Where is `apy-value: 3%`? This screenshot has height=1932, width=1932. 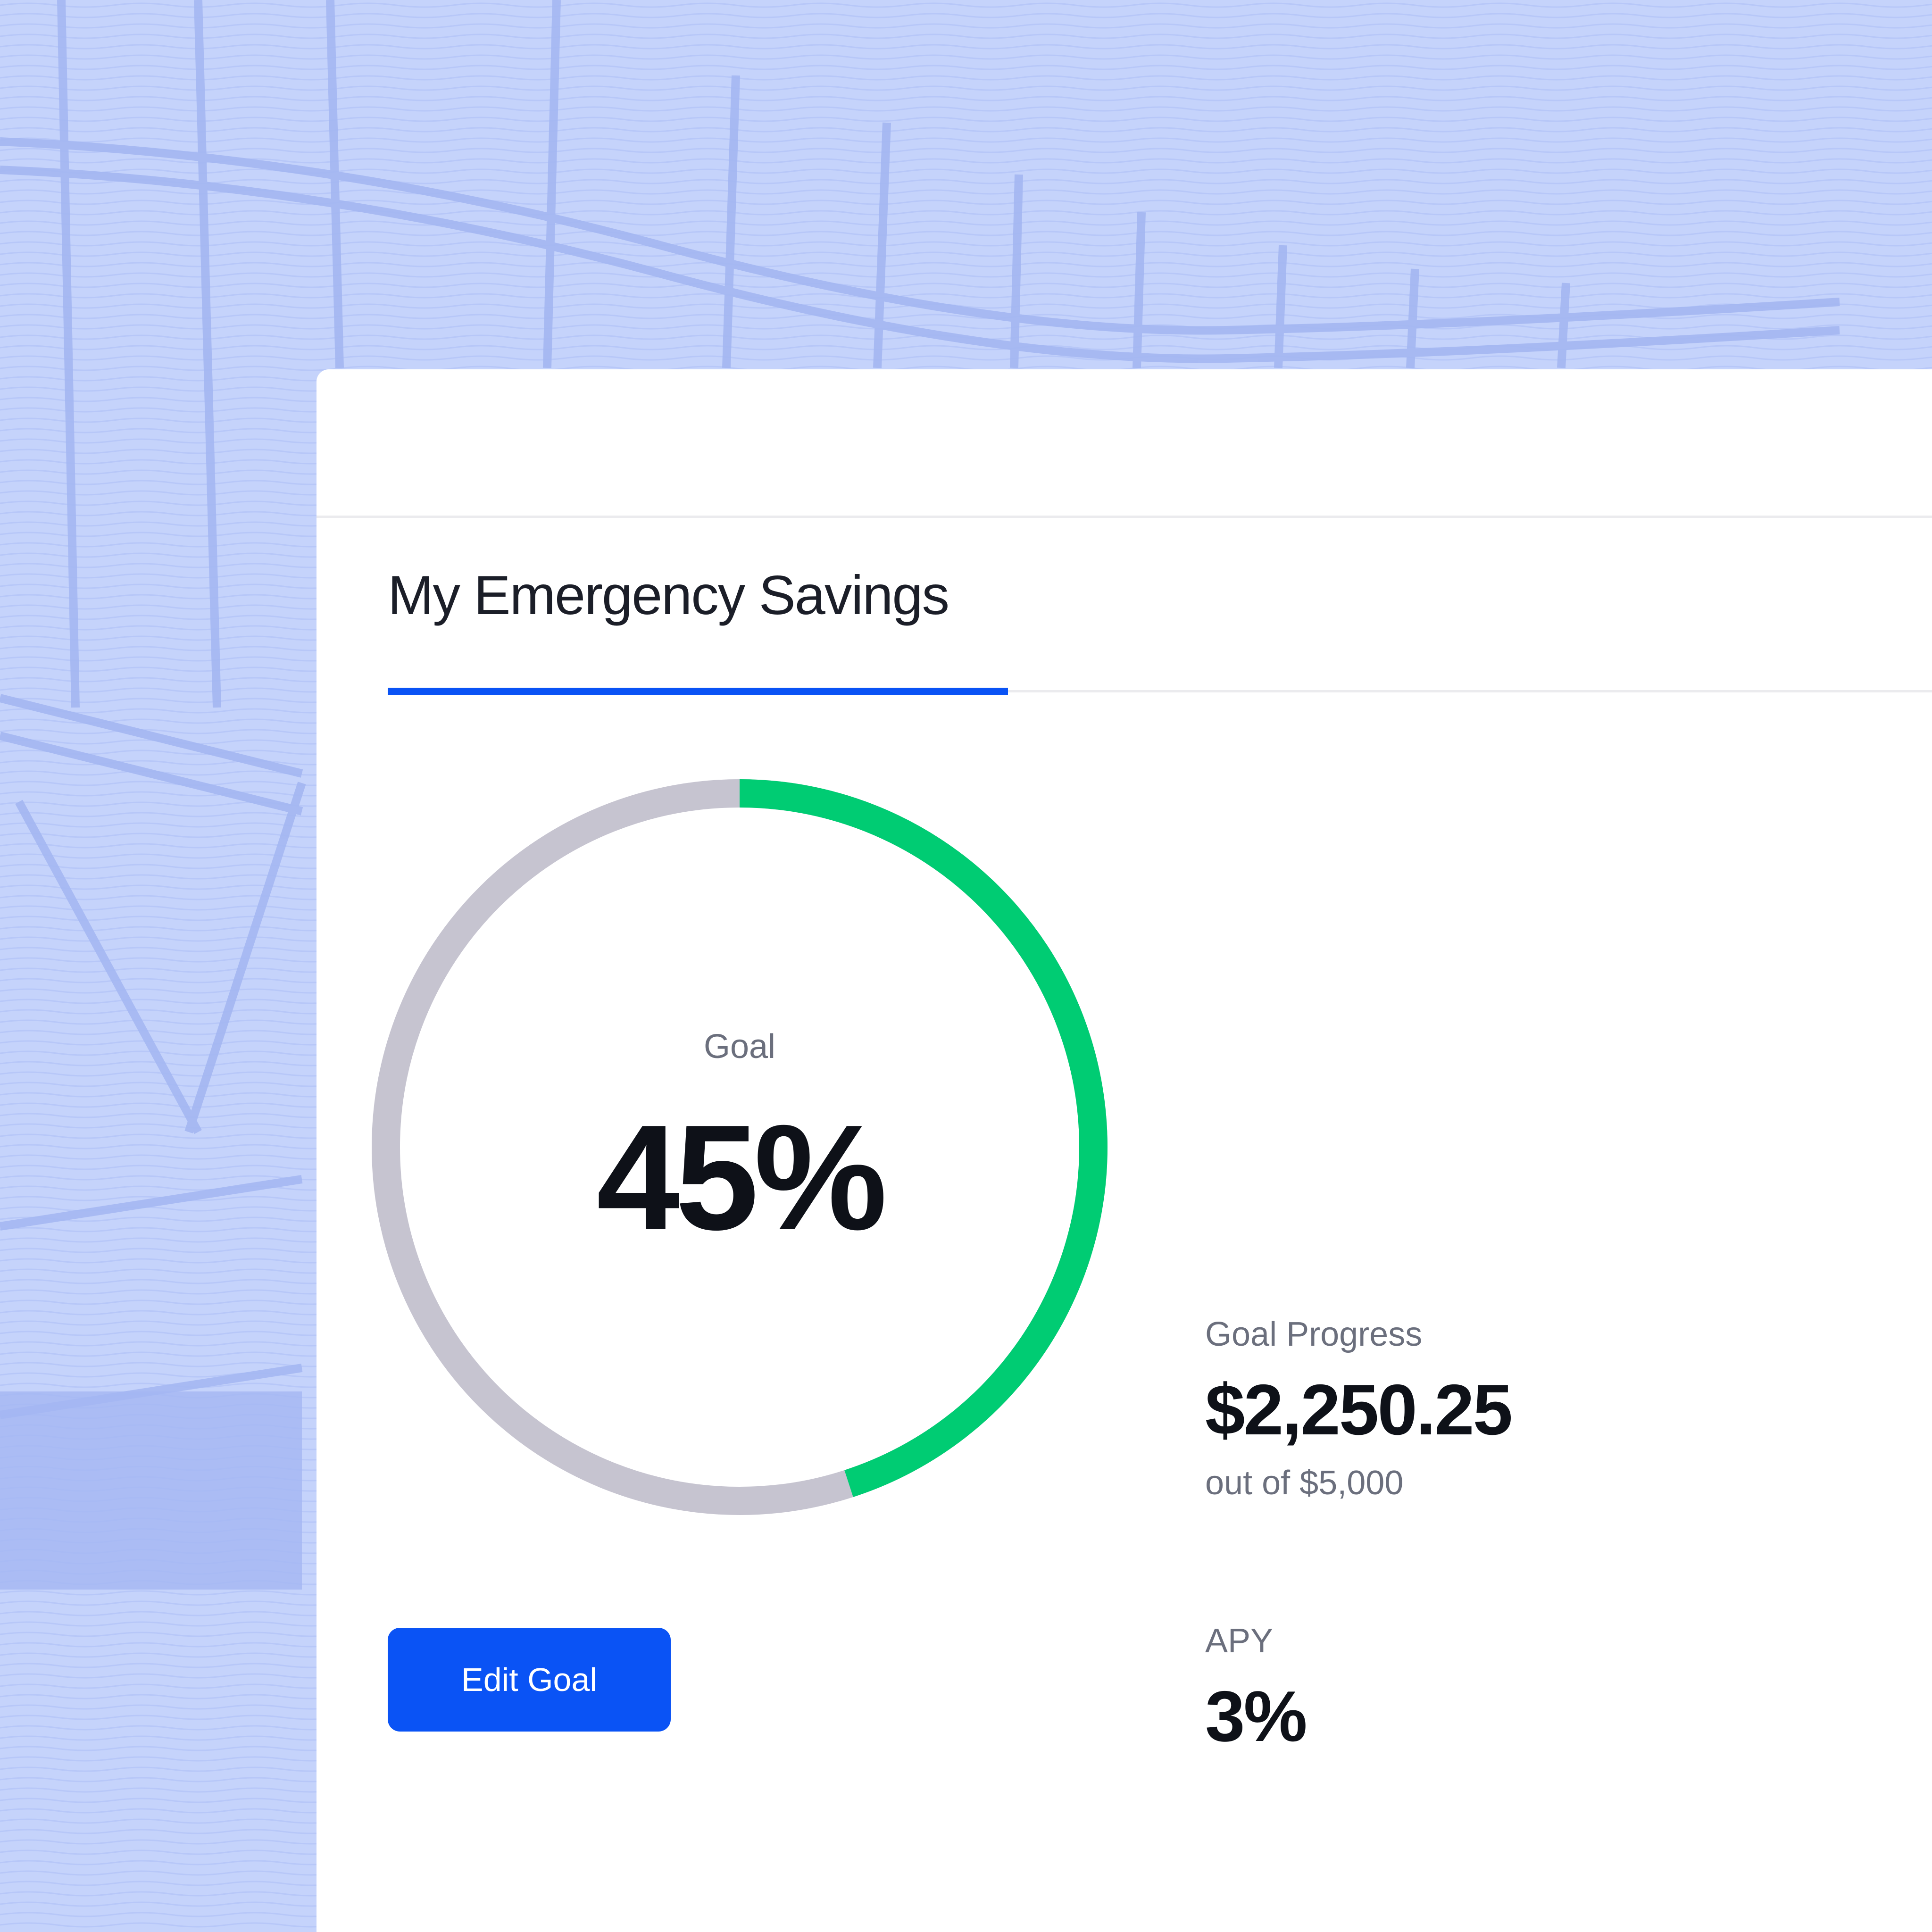
apy-value: 3% is located at coordinates (1256, 1716).